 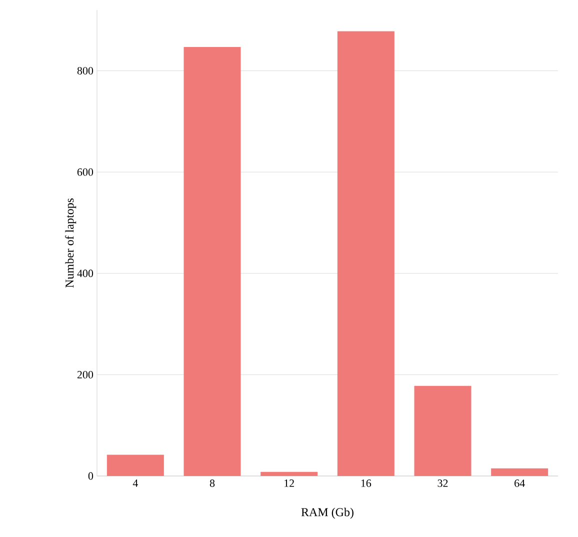 What do you see at coordinates (289, 483) in the screenshot?
I see `x-tick-label: 12` at bounding box center [289, 483].